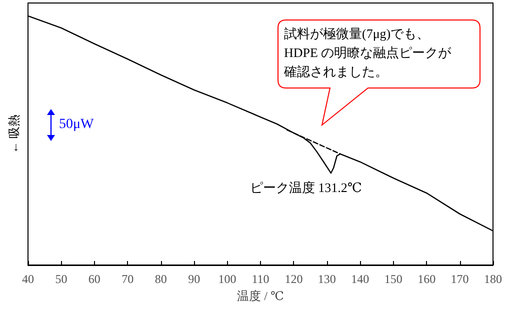 This screenshot has height=310, width=506. Describe the element at coordinates (327, 279) in the screenshot. I see `x-tick-label: 130` at that location.